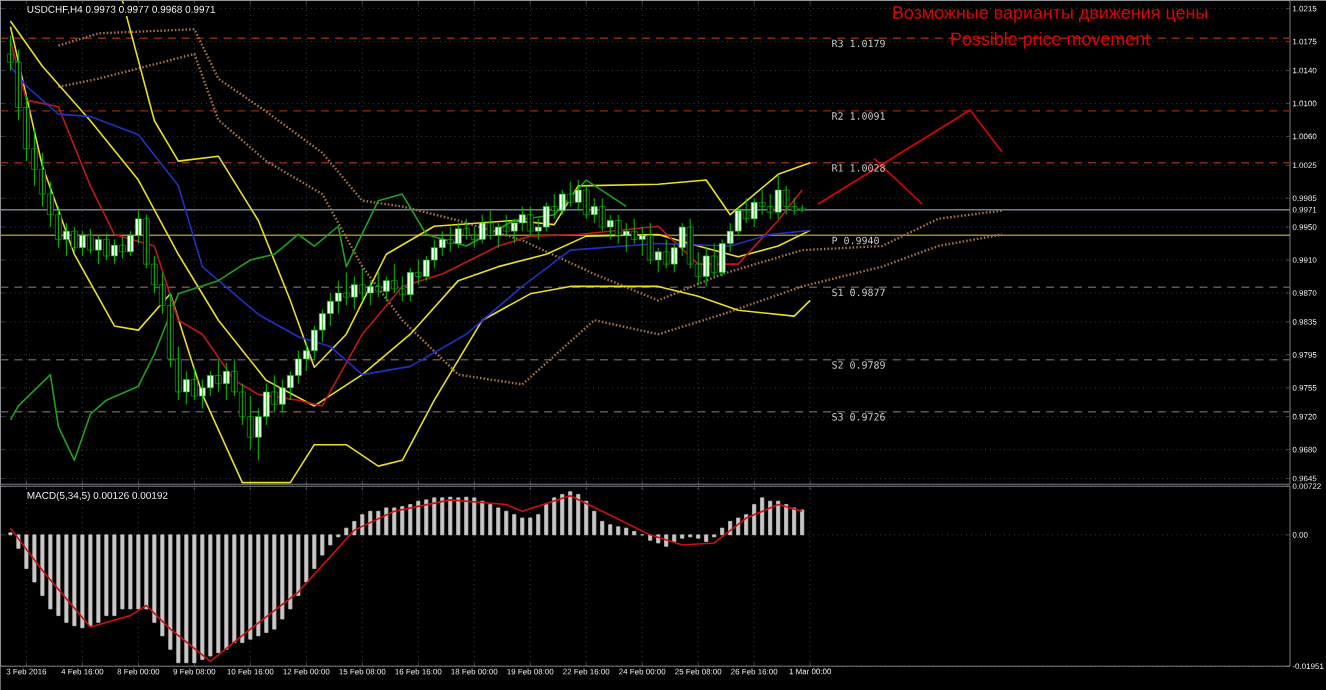 This screenshot has width=1326, height=690. What do you see at coordinates (406, 578) in the screenshot?
I see `line-series` at bounding box center [406, 578].